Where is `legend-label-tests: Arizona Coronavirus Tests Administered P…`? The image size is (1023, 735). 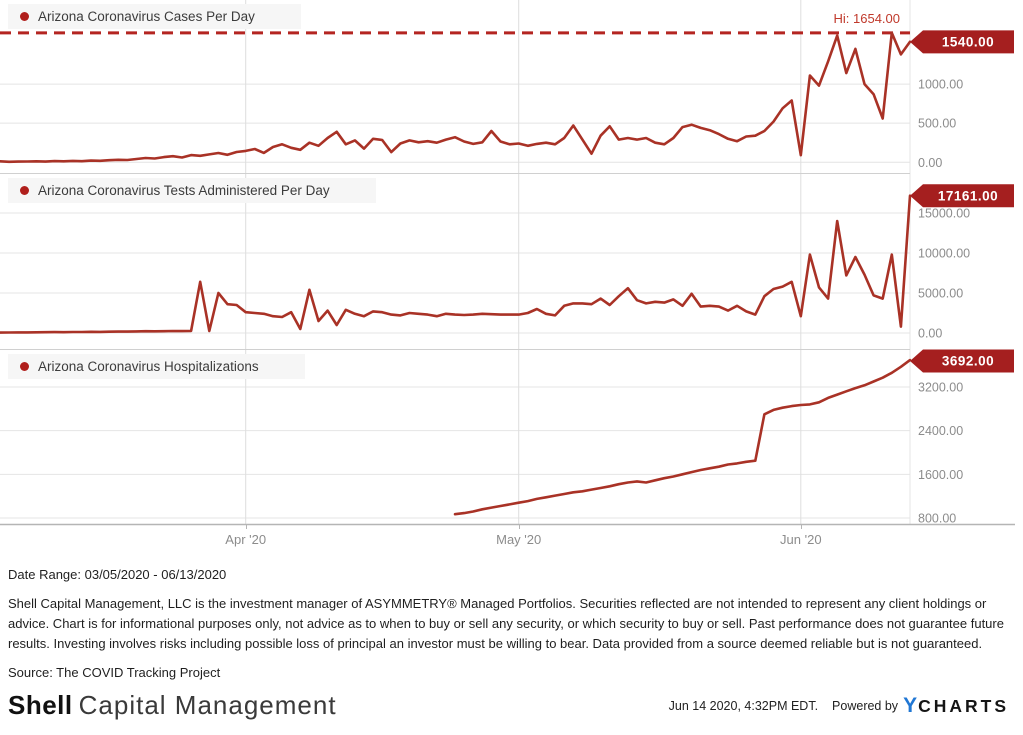
legend-label-tests: Arizona Coronavirus Tests Administered P… is located at coordinates (184, 190).